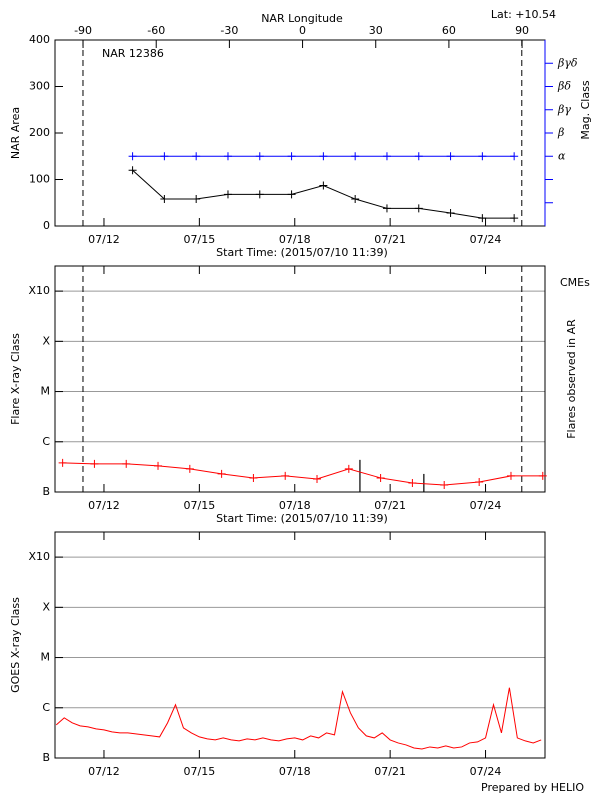 This screenshot has height=800, width=600. I want to click on latitude: Lat: +10.54, so click(523, 14).